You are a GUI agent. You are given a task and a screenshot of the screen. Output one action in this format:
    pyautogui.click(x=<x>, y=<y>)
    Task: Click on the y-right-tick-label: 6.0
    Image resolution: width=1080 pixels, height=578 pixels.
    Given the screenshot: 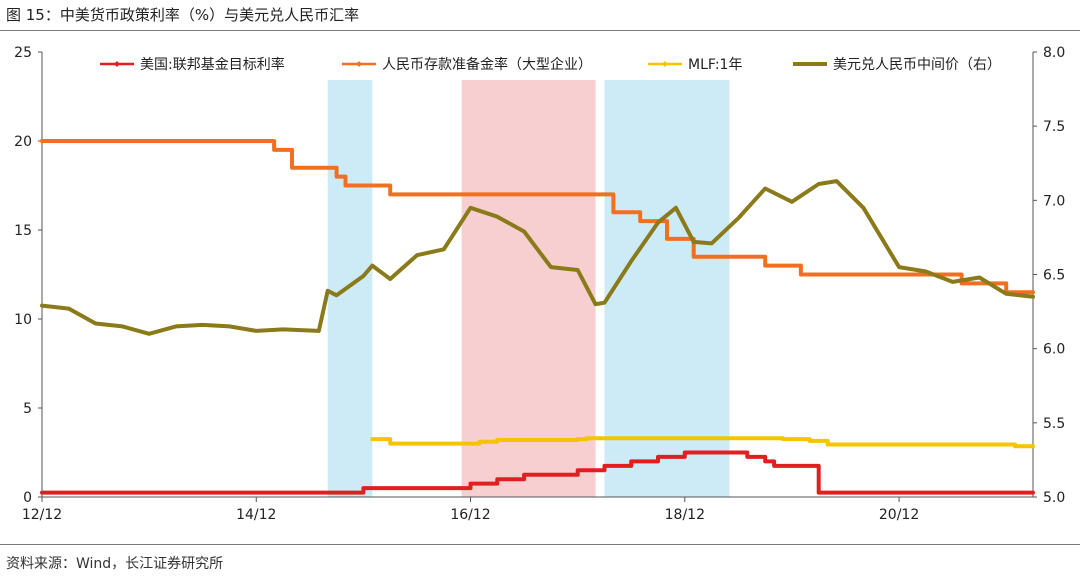 What is the action you would take?
    pyautogui.click(x=1054, y=350)
    